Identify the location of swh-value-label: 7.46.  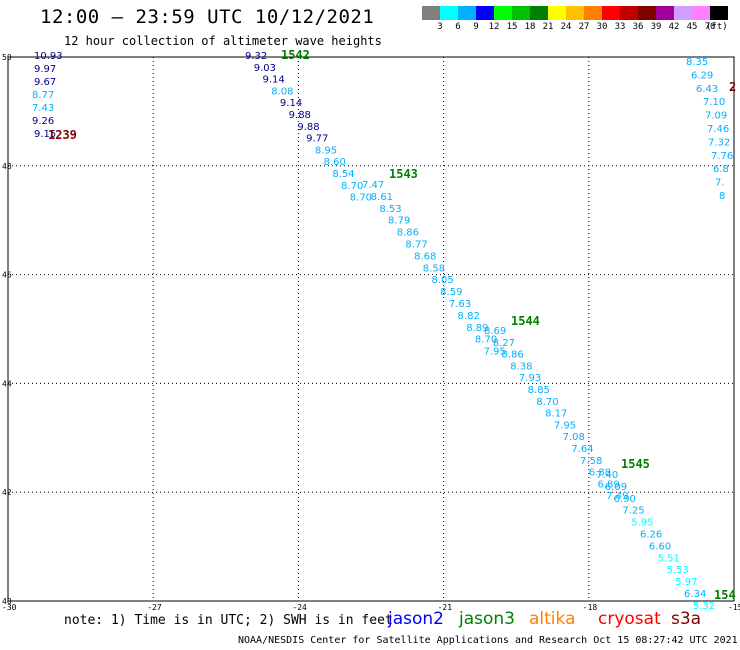
(718, 129).